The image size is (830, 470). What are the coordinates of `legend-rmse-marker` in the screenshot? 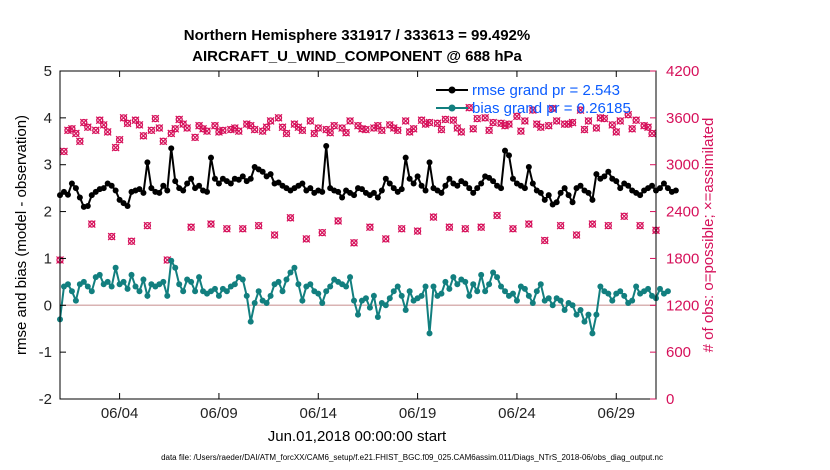 It's located at (452, 90).